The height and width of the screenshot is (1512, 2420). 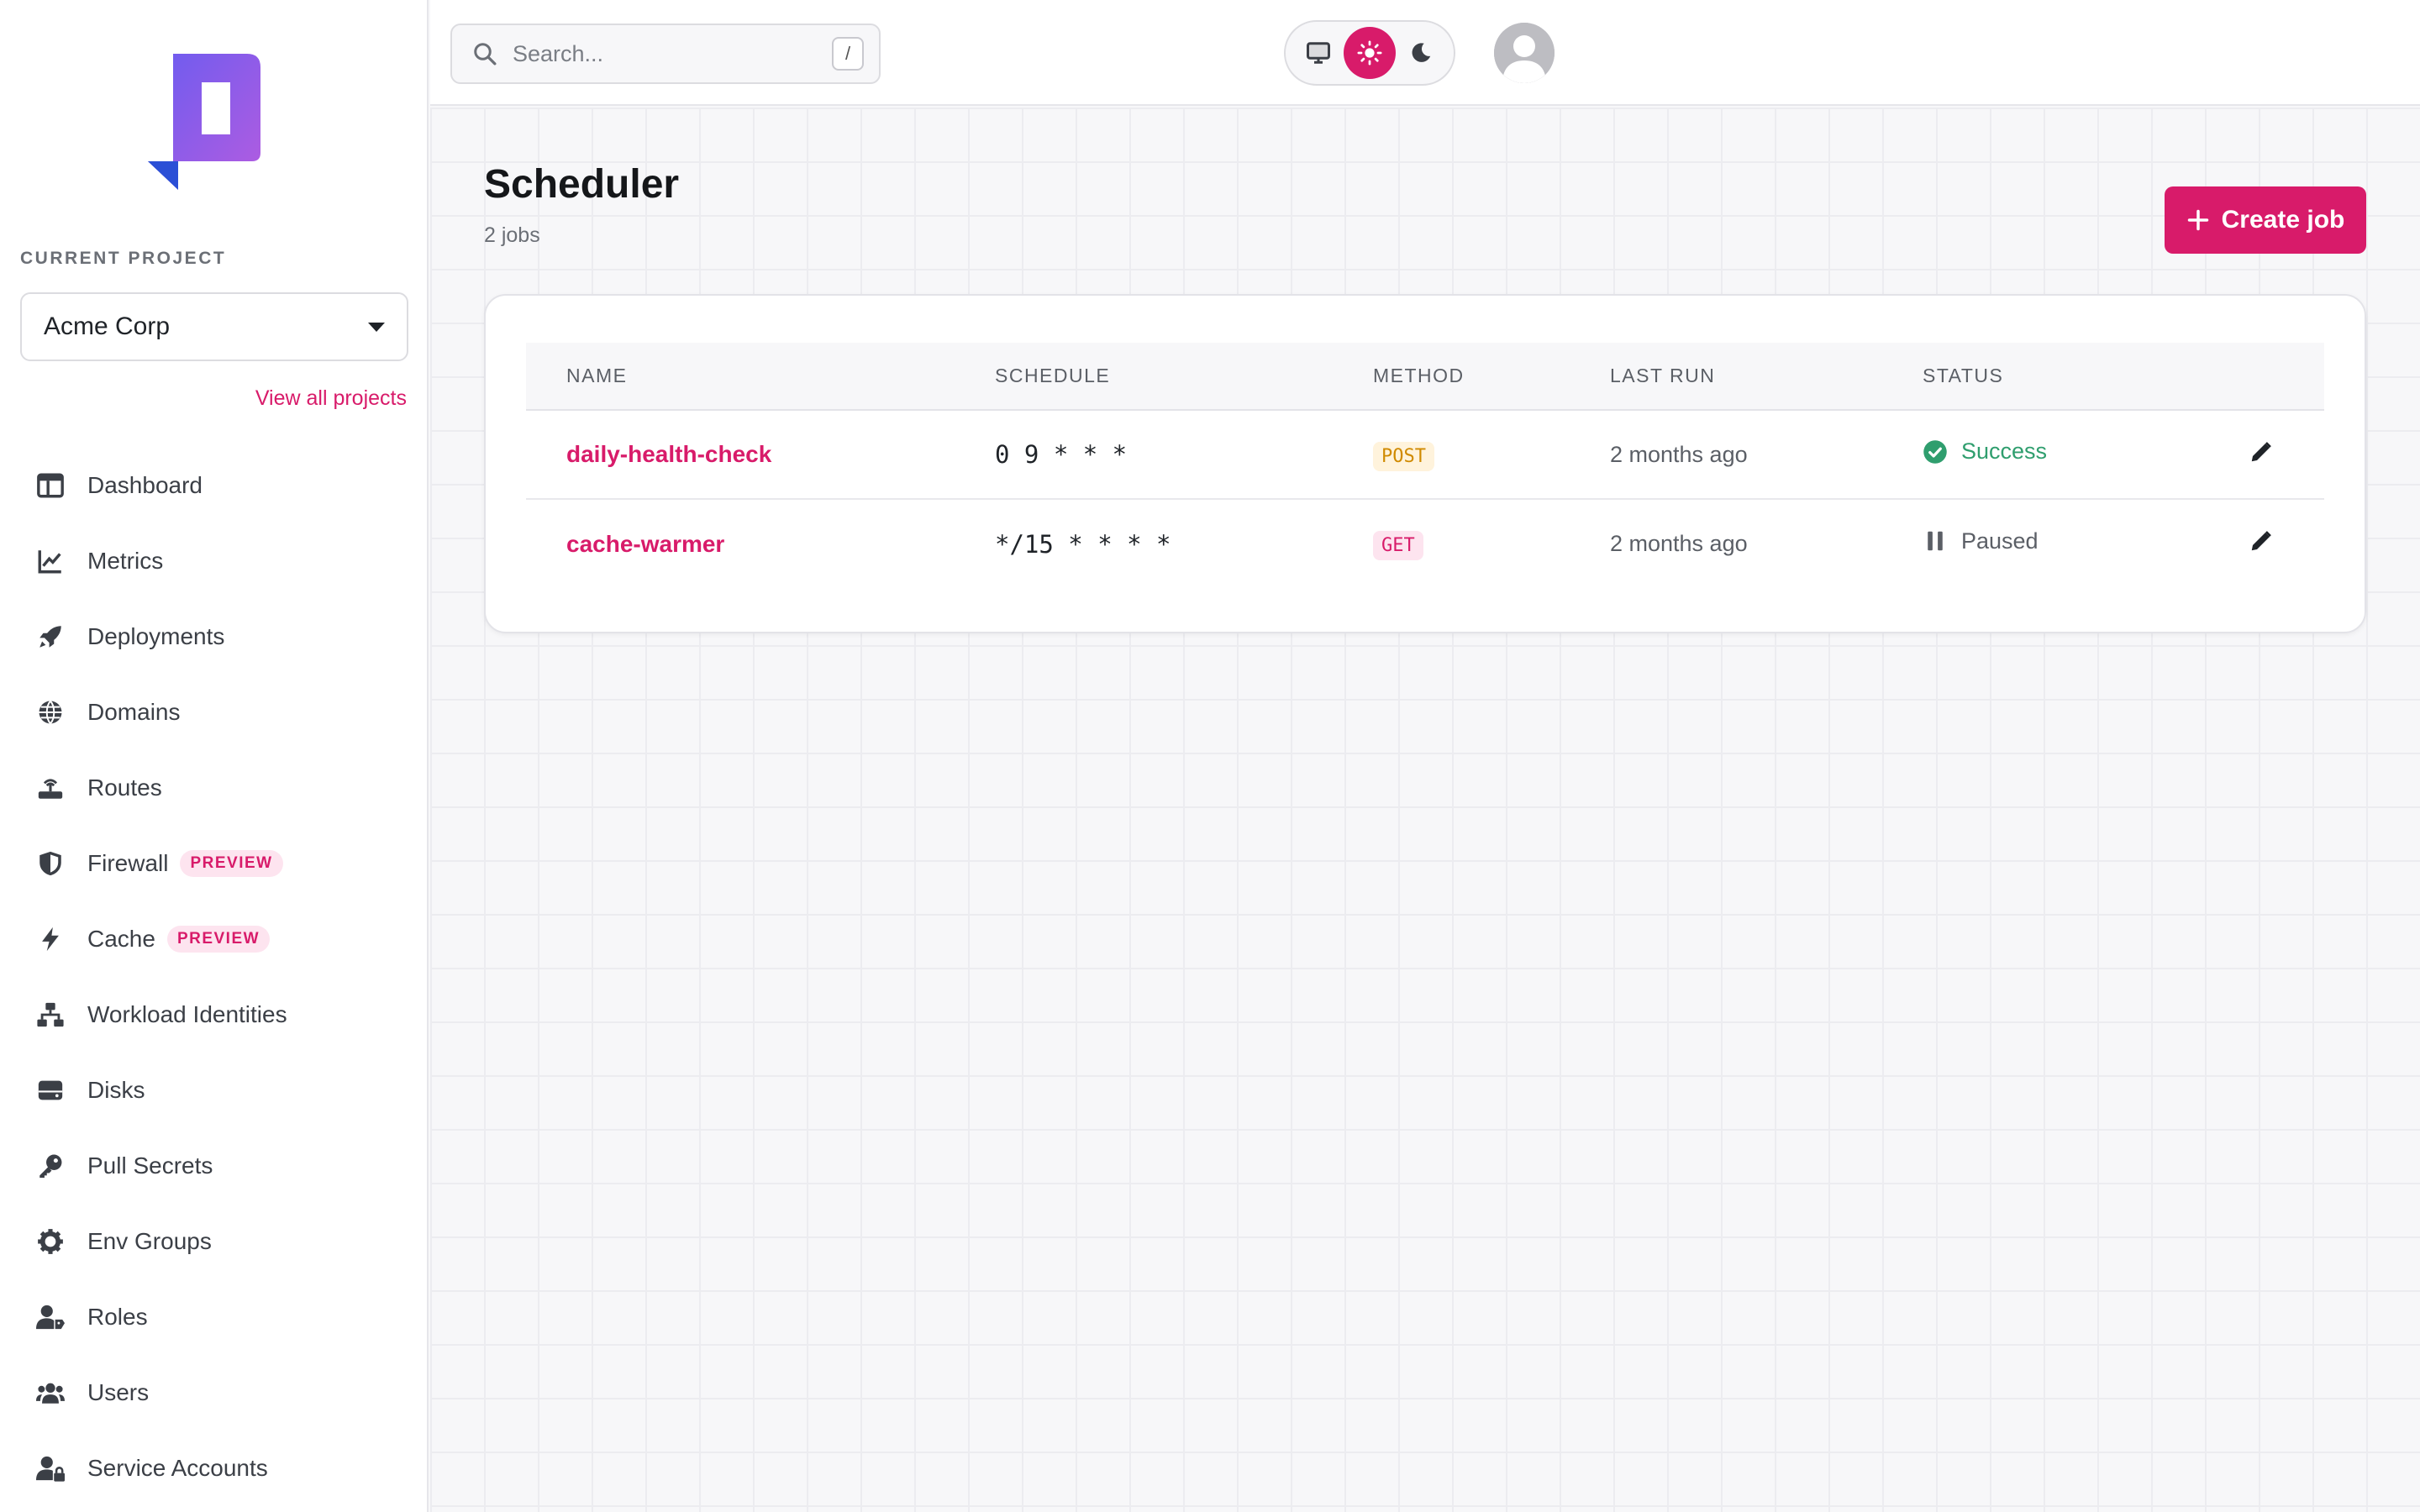 I want to click on job-schedule: */15 * * * *, so click(x=1083, y=544).